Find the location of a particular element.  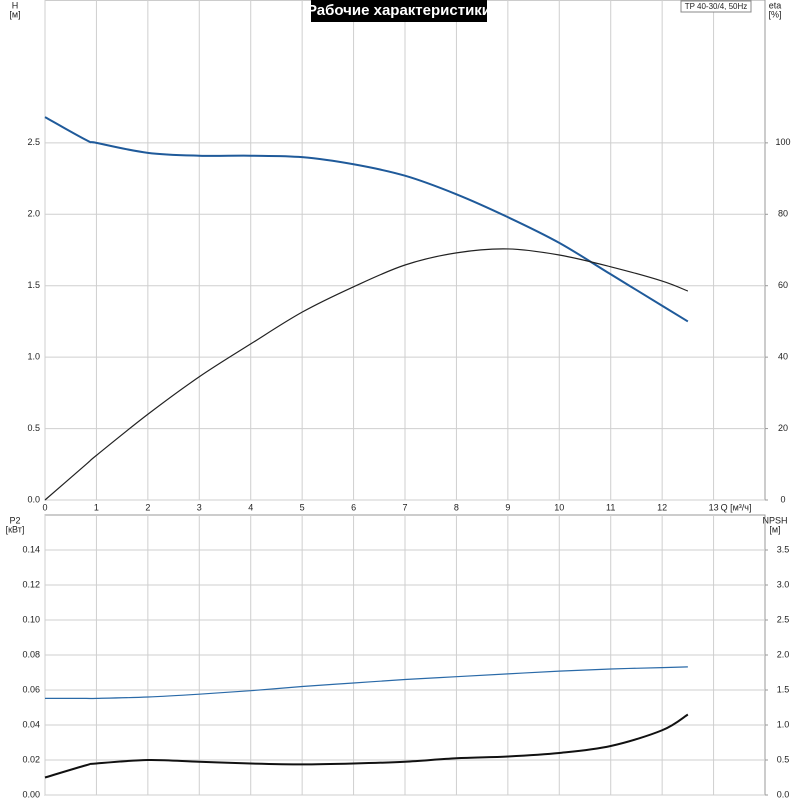

y2-axis-label: eta is located at coordinates (775, 5).